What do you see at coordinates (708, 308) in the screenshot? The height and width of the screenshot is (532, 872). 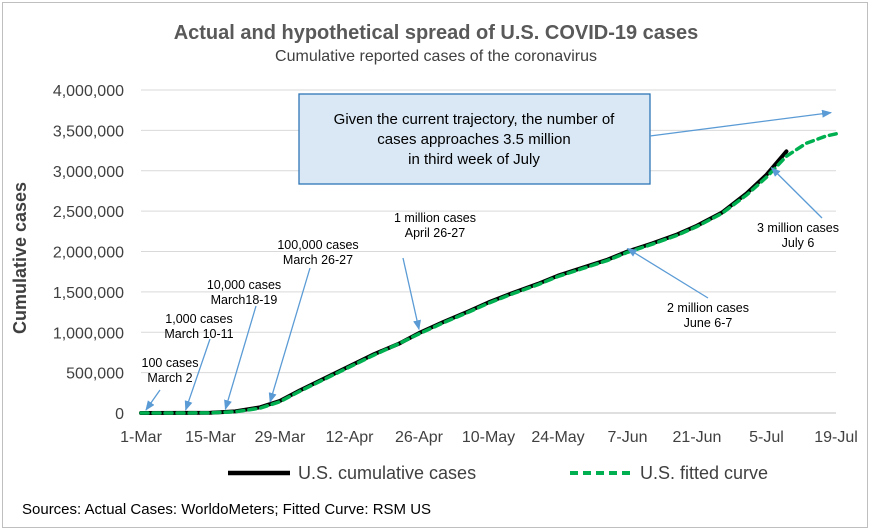 I see `annotation-label: 2 million cases` at bounding box center [708, 308].